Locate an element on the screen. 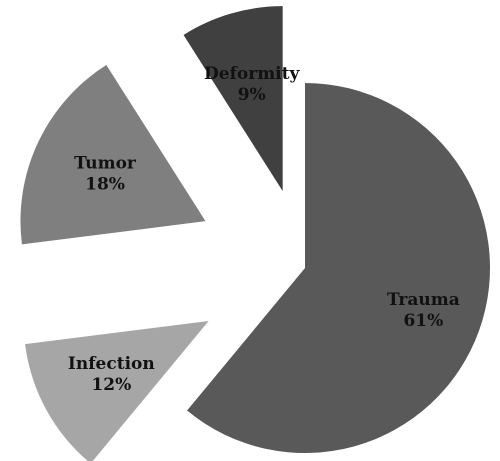 The image size is (500, 461). slice-label: Trauma is located at coordinates (423, 300).